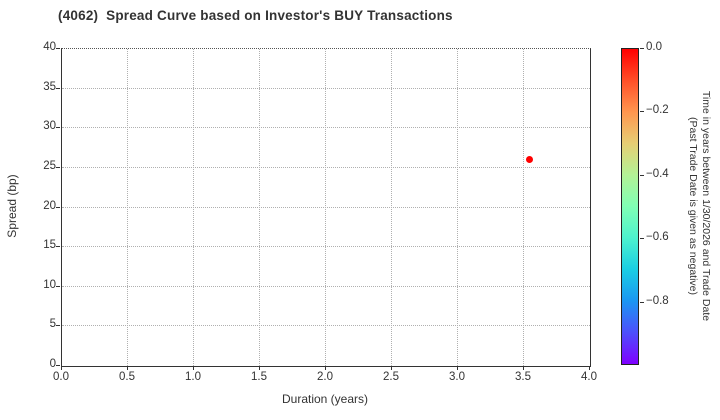  Describe the element at coordinates (657, 110) in the screenshot. I see `colorbar-tick-label: −0.2` at that location.